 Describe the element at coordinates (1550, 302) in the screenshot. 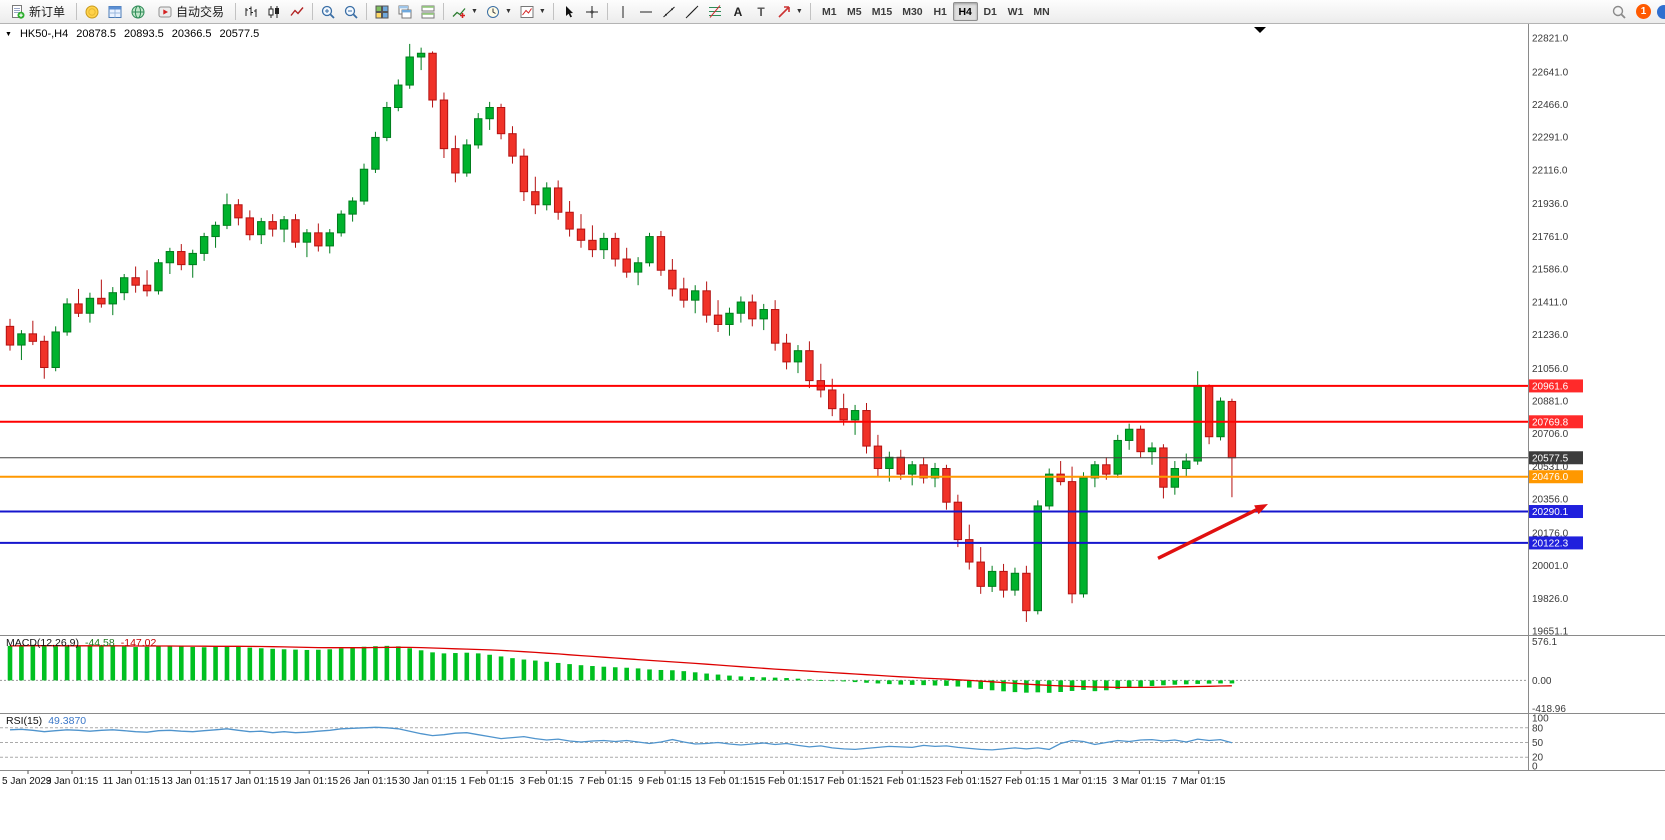

I see `svg-text: 21411.0` at that location.